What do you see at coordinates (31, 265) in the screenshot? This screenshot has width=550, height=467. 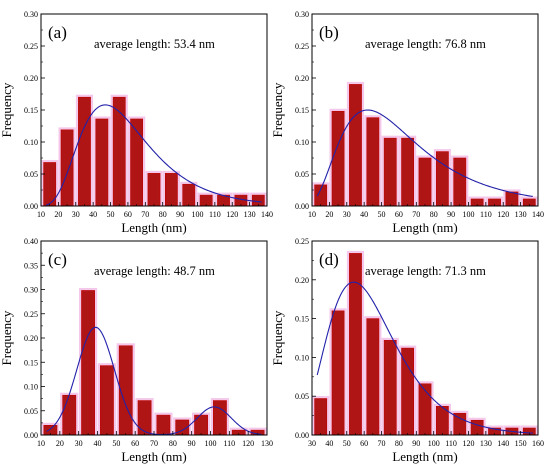 I see `y-tick-label: 0.35` at bounding box center [31, 265].